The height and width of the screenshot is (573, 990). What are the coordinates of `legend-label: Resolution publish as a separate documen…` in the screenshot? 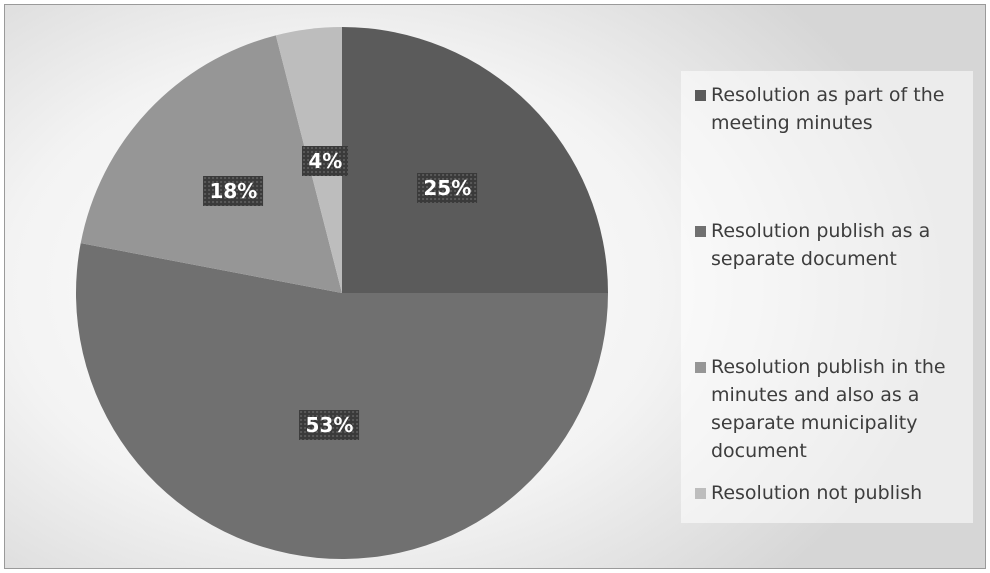 It's located at (821, 245).